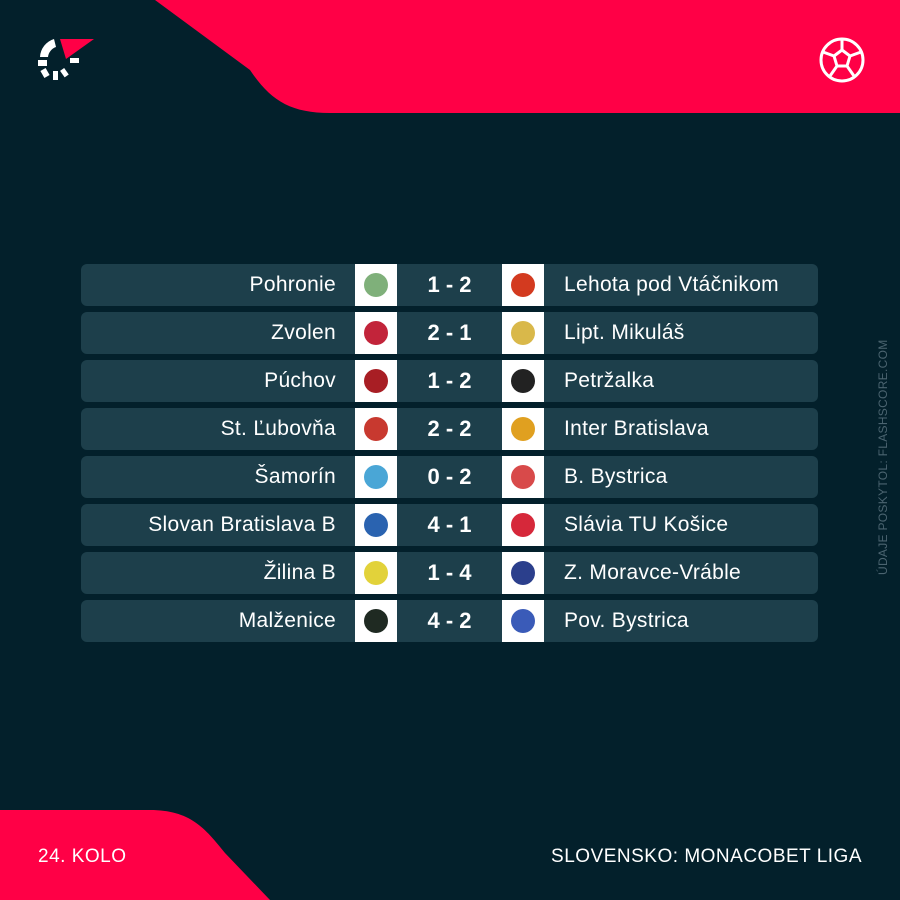 The height and width of the screenshot is (900, 900). I want to click on match-row: Malženice 4 - 2 Pov. Bystrica, so click(449, 621).